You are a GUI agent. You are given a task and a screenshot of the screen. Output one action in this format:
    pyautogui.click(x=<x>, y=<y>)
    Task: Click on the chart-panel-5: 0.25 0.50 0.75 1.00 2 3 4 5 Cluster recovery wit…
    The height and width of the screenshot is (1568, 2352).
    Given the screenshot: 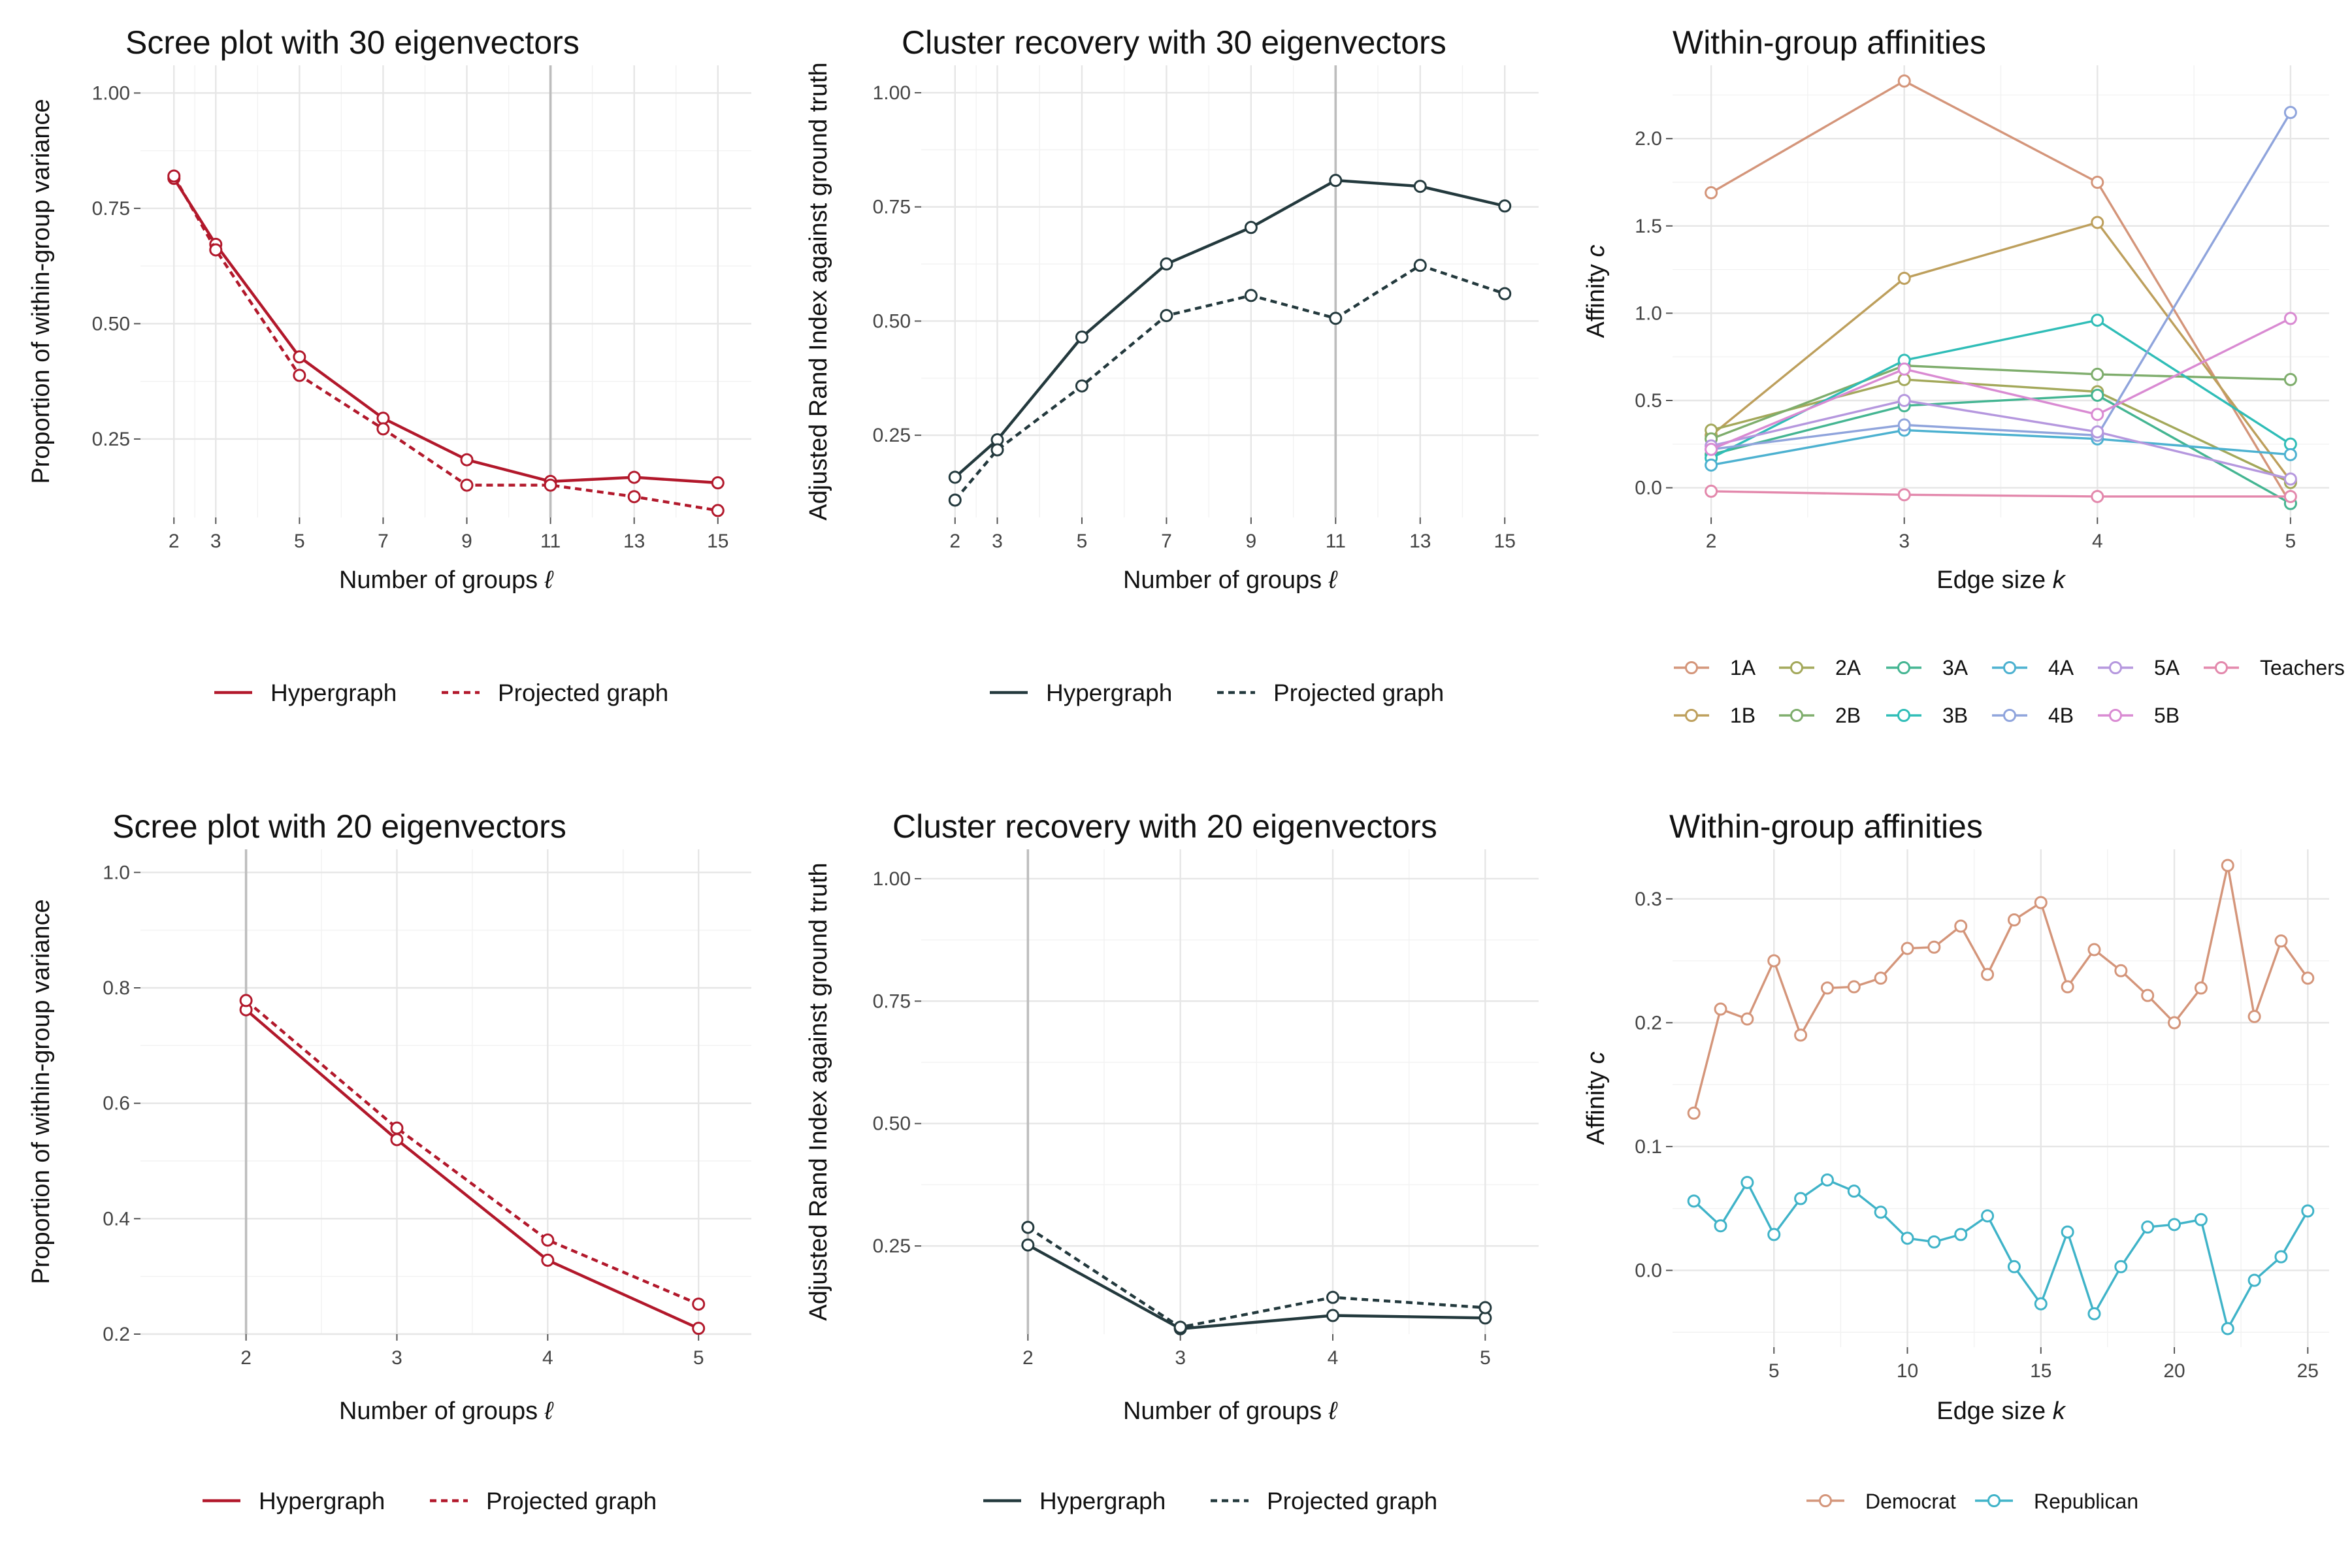 What is the action you would take?
    pyautogui.click(x=1172, y=1161)
    